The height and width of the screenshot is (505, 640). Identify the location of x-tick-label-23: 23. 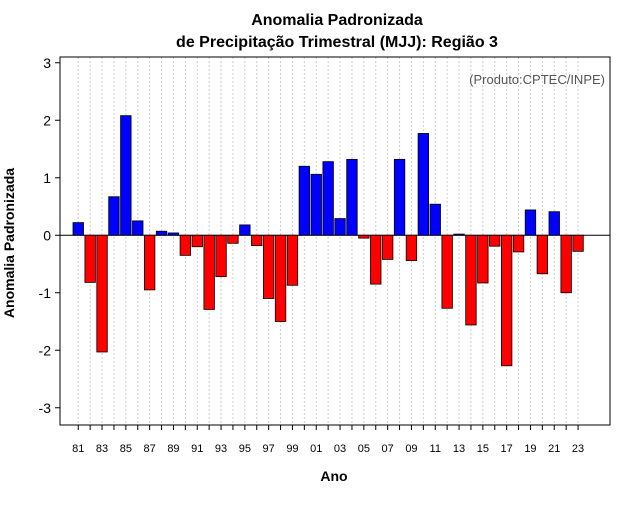
(578, 449).